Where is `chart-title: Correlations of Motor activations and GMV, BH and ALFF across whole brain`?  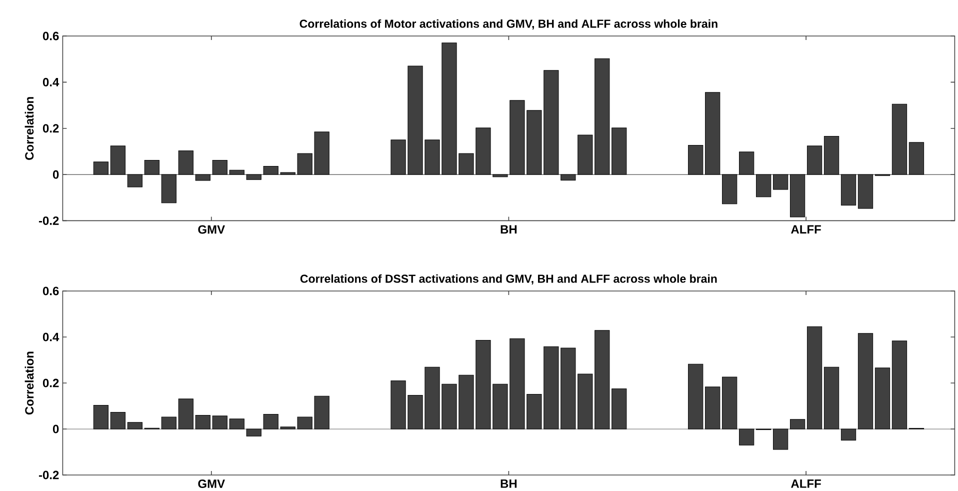
chart-title: Correlations of Motor activations and GMV, BH and ALFF across whole brain is located at coordinates (509, 24).